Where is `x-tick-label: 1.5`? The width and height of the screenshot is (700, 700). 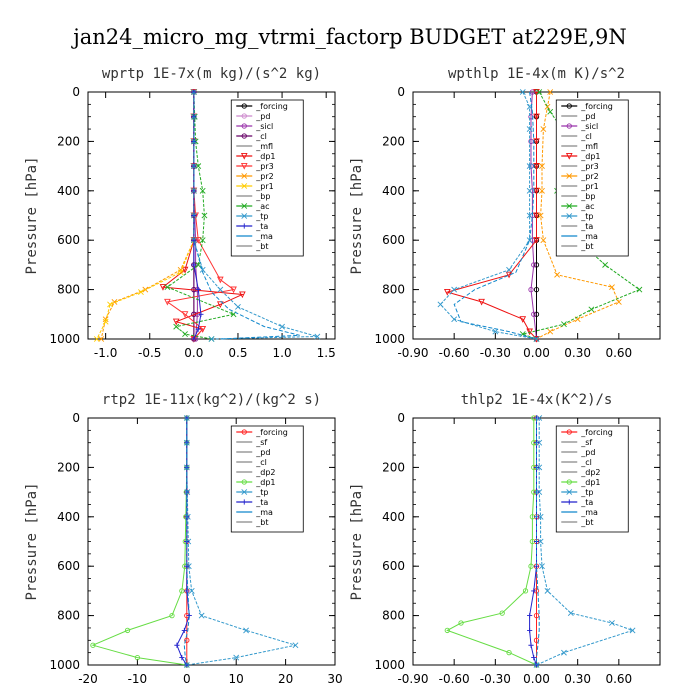 x-tick-label: 1.5 is located at coordinates (326, 353).